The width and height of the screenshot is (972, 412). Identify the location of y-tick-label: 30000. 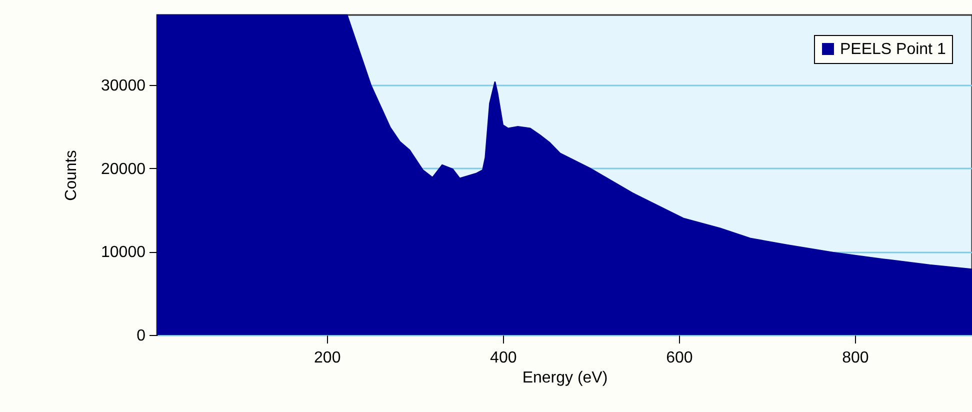
(123, 86).